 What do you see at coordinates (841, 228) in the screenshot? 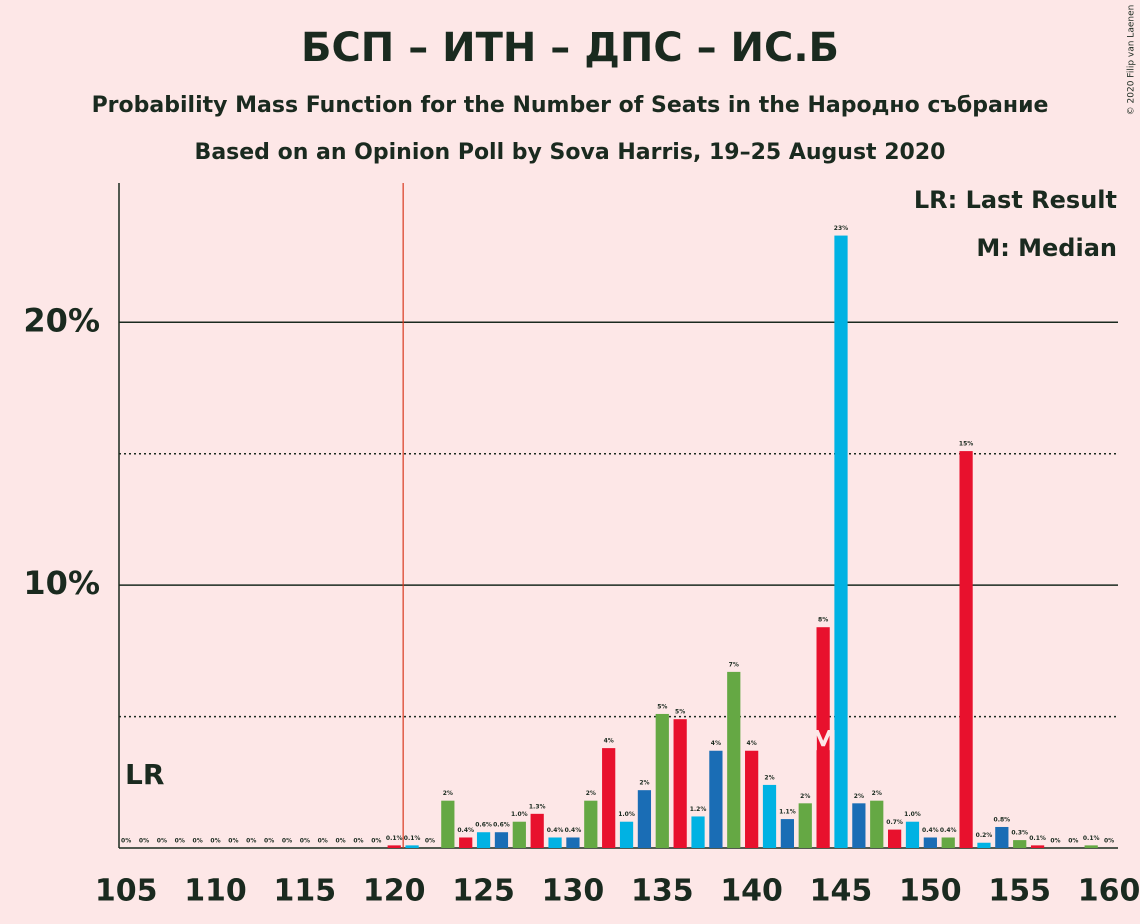
I see `value-label: 23%` at bounding box center [841, 228].